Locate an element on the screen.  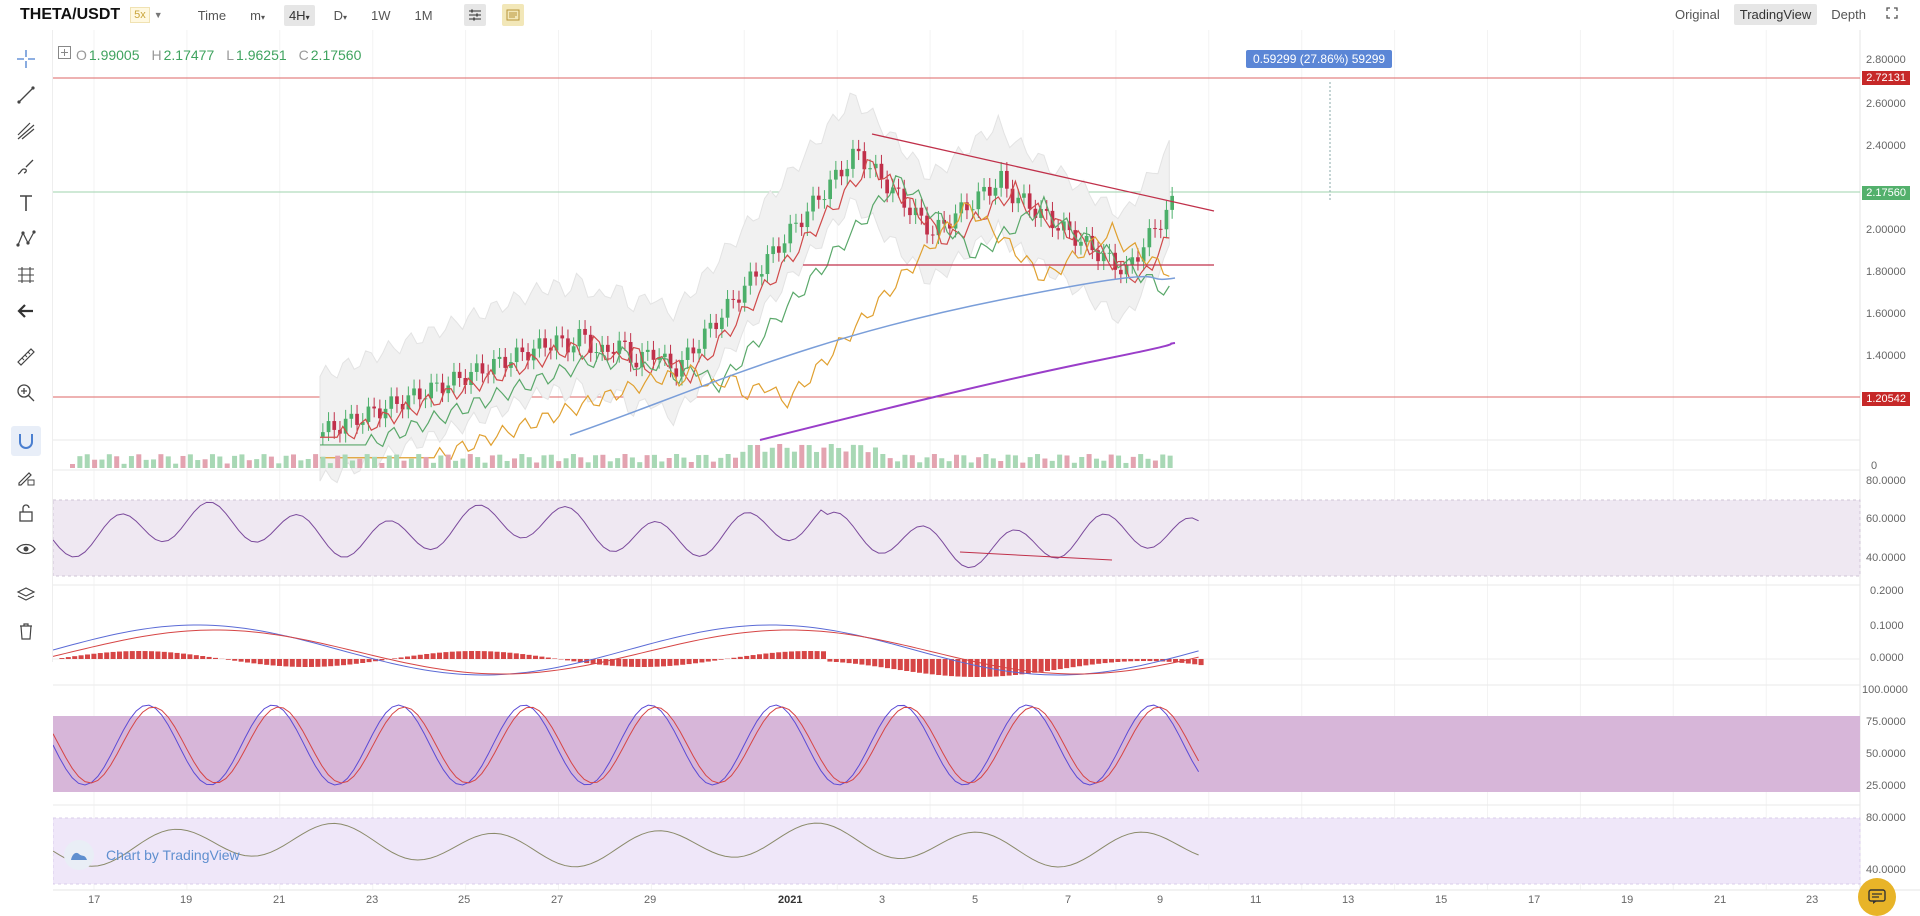
time-axis-label: 27 is located at coordinates (557, 900).